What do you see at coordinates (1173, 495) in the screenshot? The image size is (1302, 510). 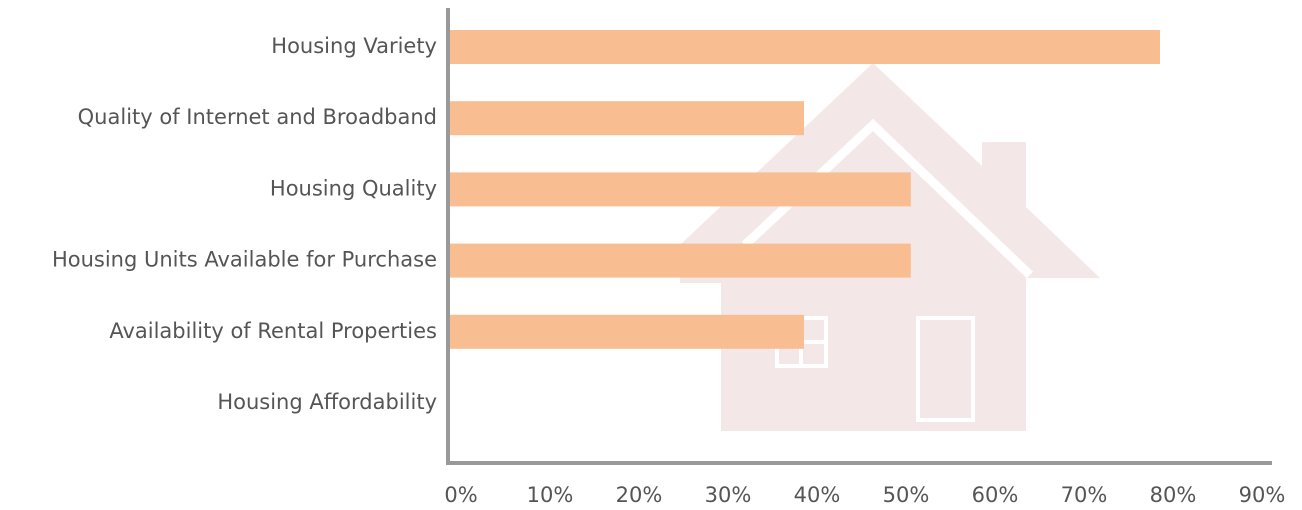 I see `x-tick-label: 80%` at bounding box center [1173, 495].